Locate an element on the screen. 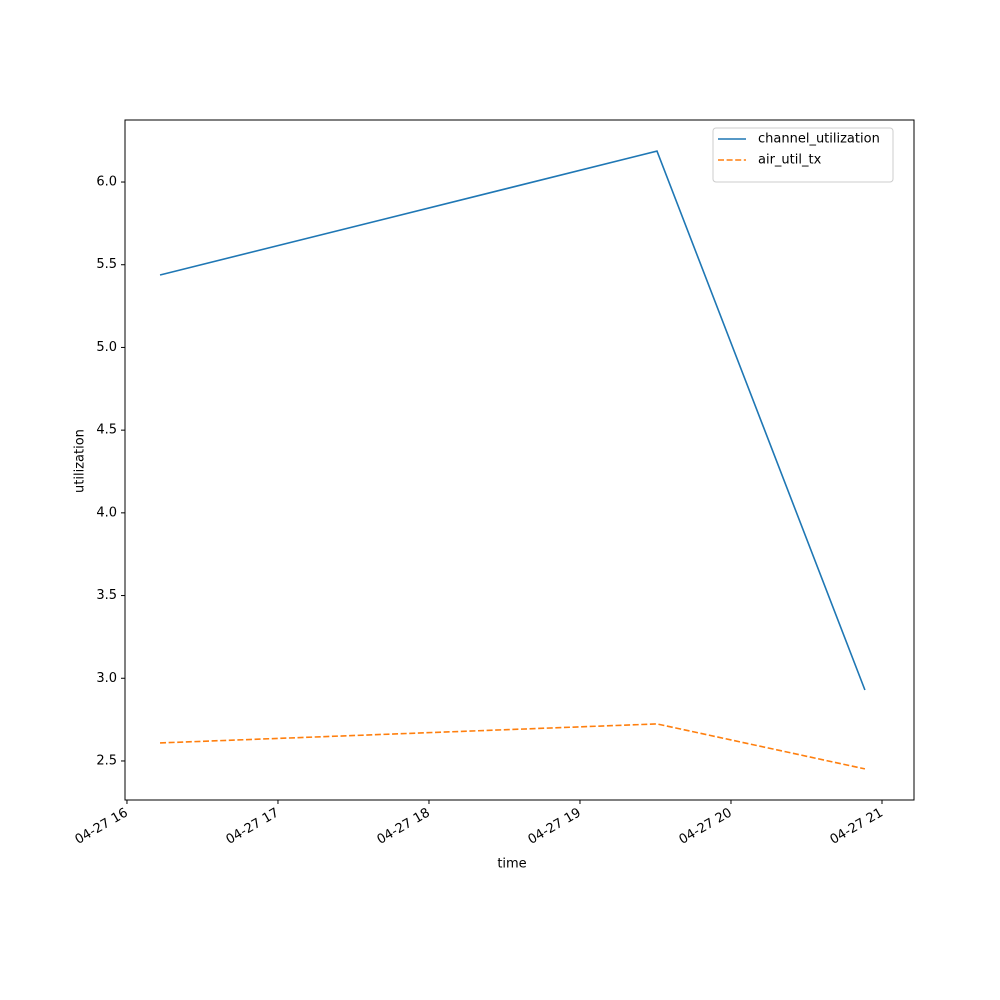  y-tick-label: 2.5 is located at coordinates (106, 760).